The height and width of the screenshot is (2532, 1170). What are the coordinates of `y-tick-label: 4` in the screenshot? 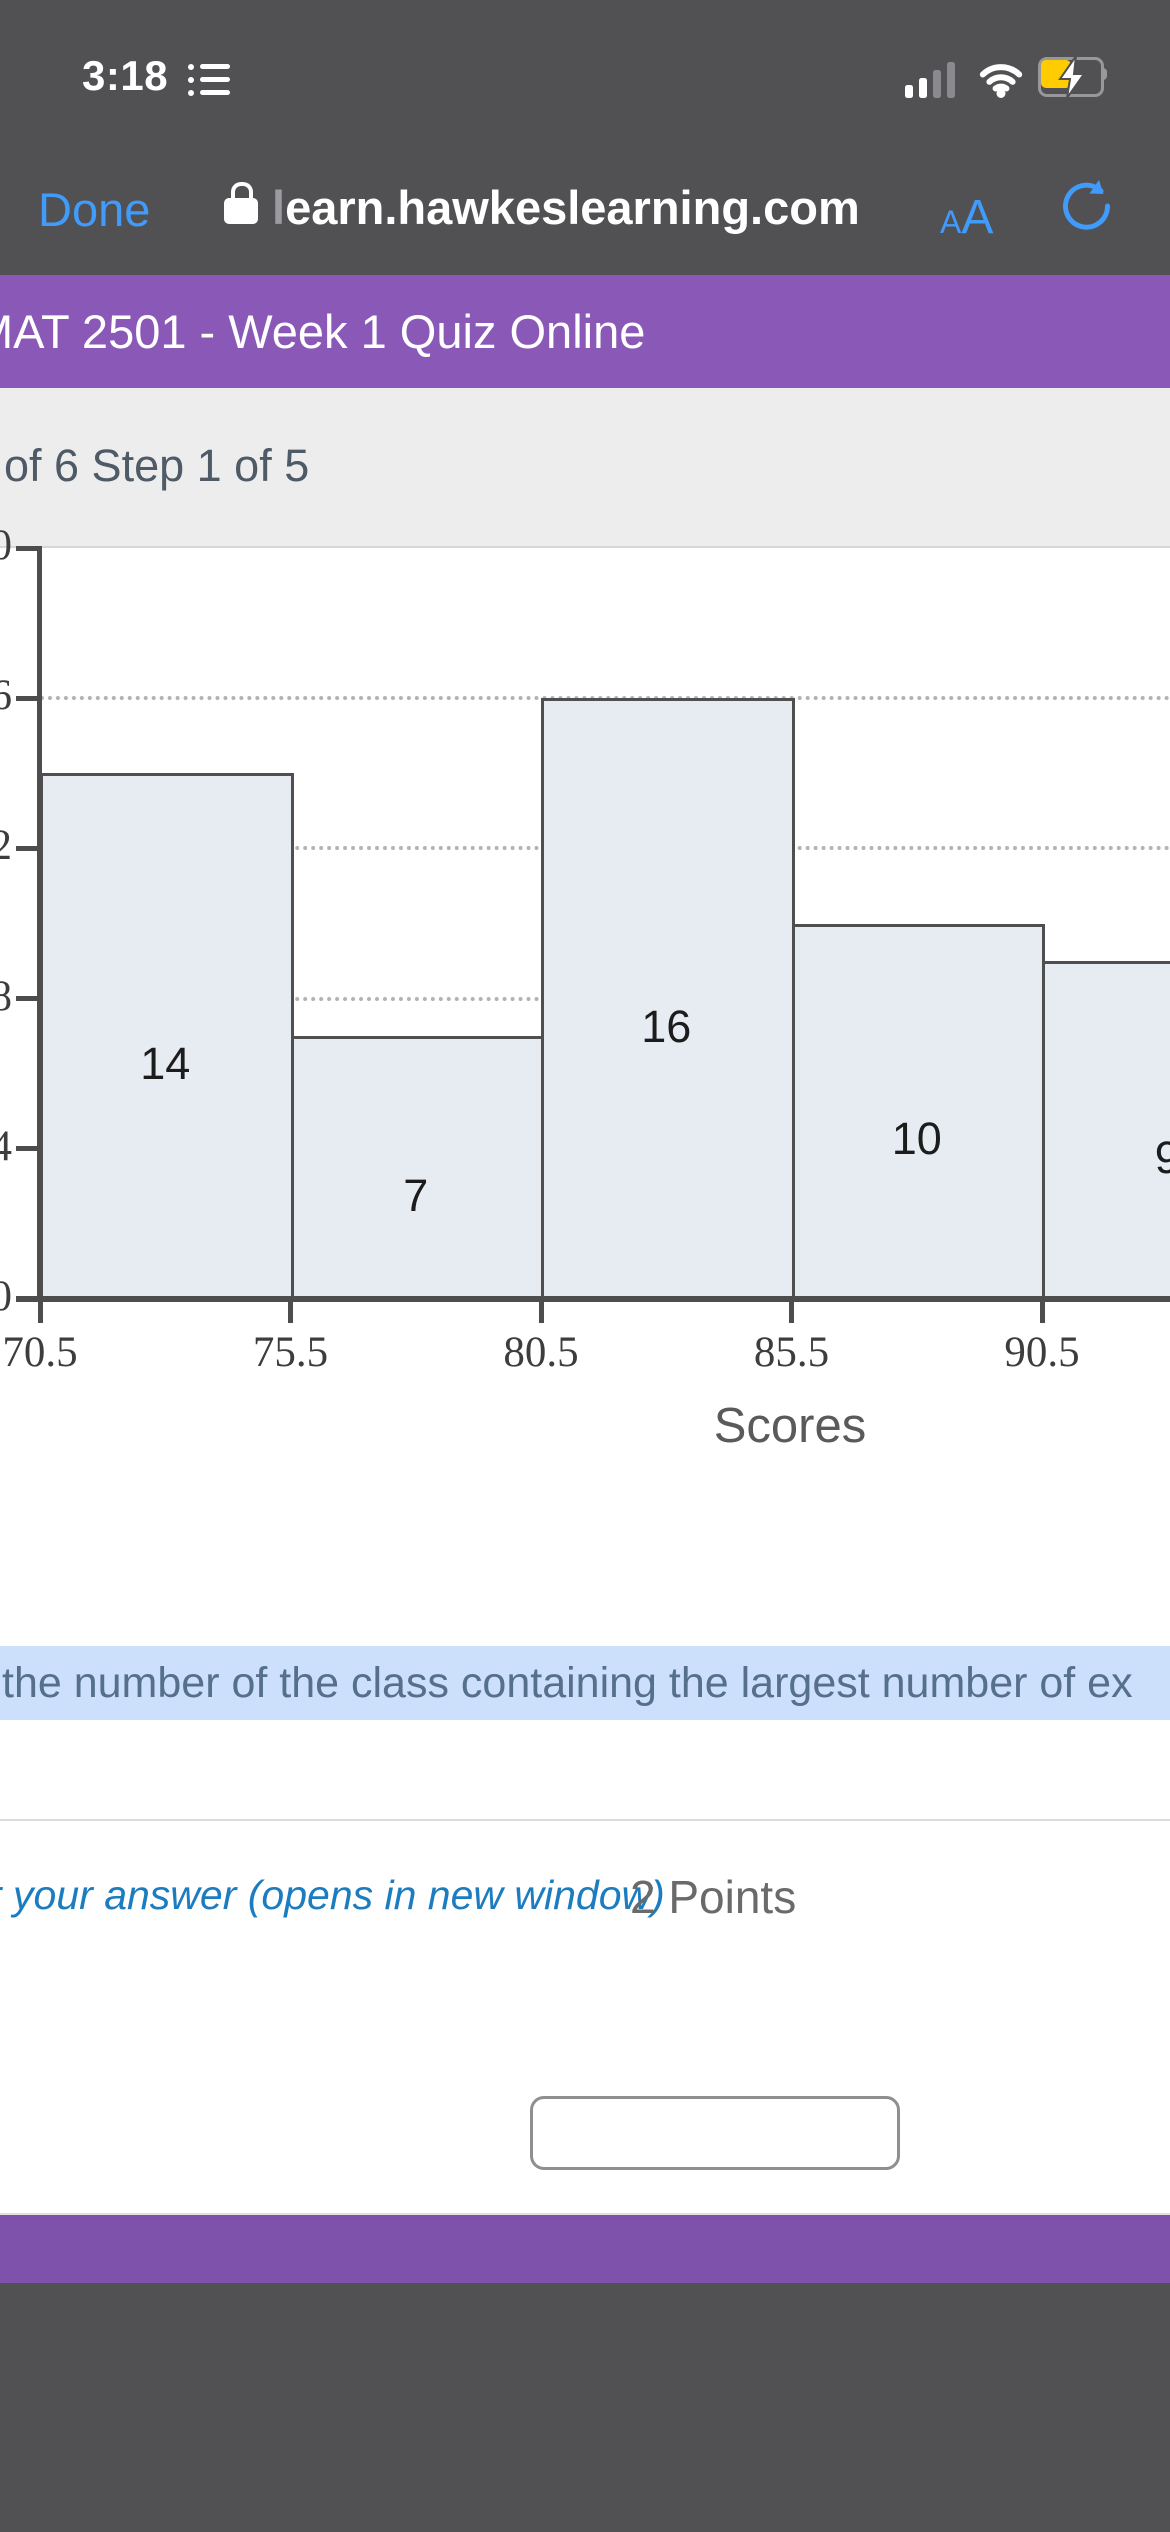 It's located at (6, 1146).